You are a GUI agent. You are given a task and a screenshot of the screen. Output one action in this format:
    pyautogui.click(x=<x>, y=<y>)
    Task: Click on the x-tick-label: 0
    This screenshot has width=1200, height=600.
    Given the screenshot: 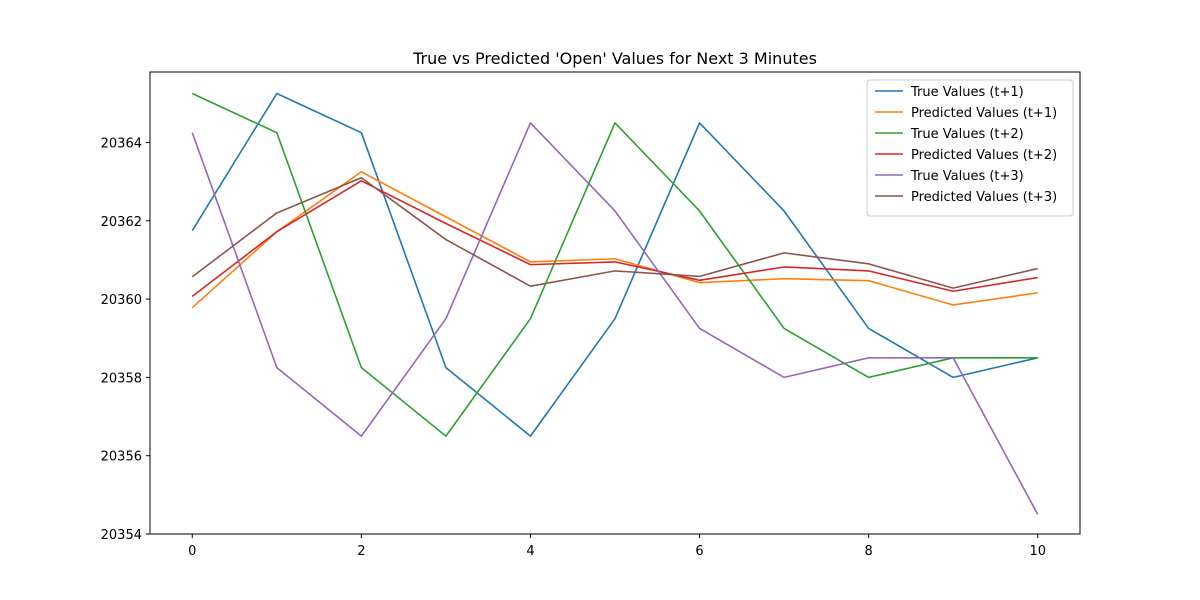 What is the action you would take?
    pyautogui.click(x=192, y=551)
    